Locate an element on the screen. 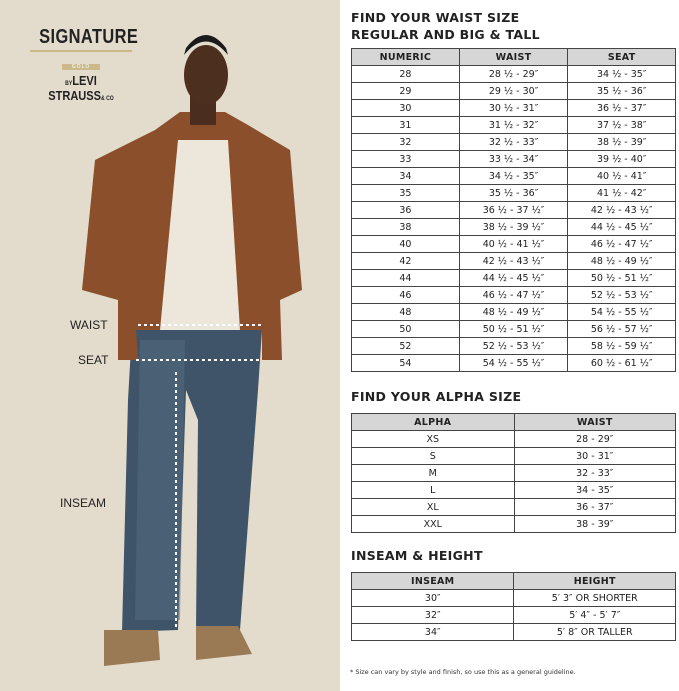 This screenshot has width=679, height=691. seat-label: SEAT is located at coordinates (93, 360).